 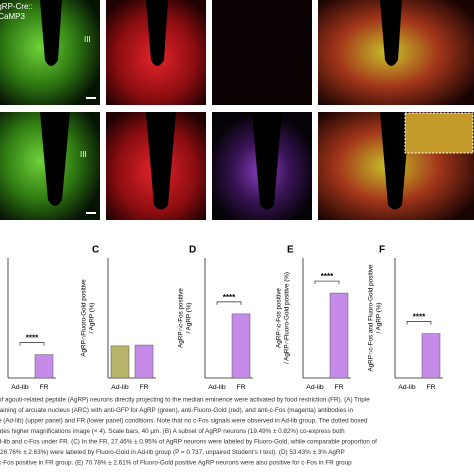 I want to click on y-axis-label: / AgRP∩Fluoro-Gold positive (%), so click(x=287, y=318).